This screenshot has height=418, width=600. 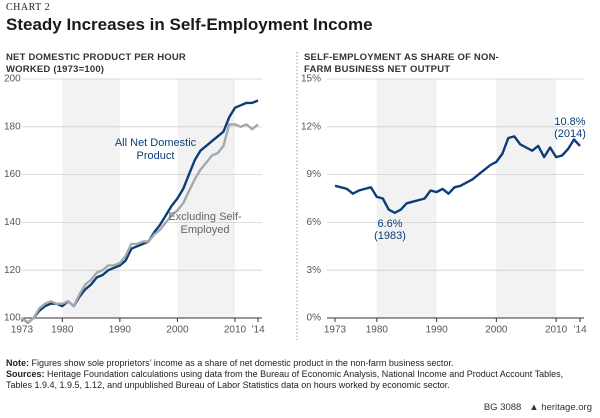 I want to click on y-tick-label: 200, so click(x=12, y=79).